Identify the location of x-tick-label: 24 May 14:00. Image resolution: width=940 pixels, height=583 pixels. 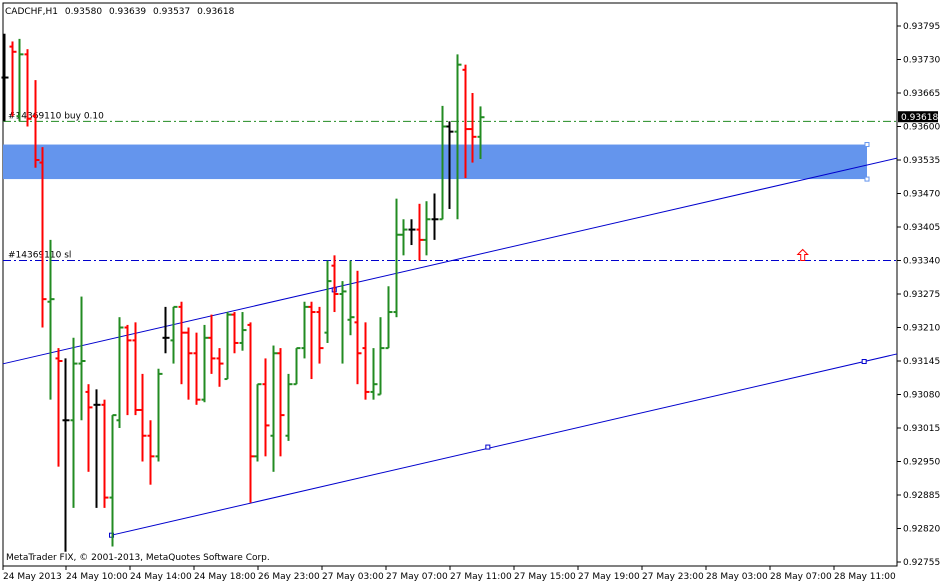
(161, 577).